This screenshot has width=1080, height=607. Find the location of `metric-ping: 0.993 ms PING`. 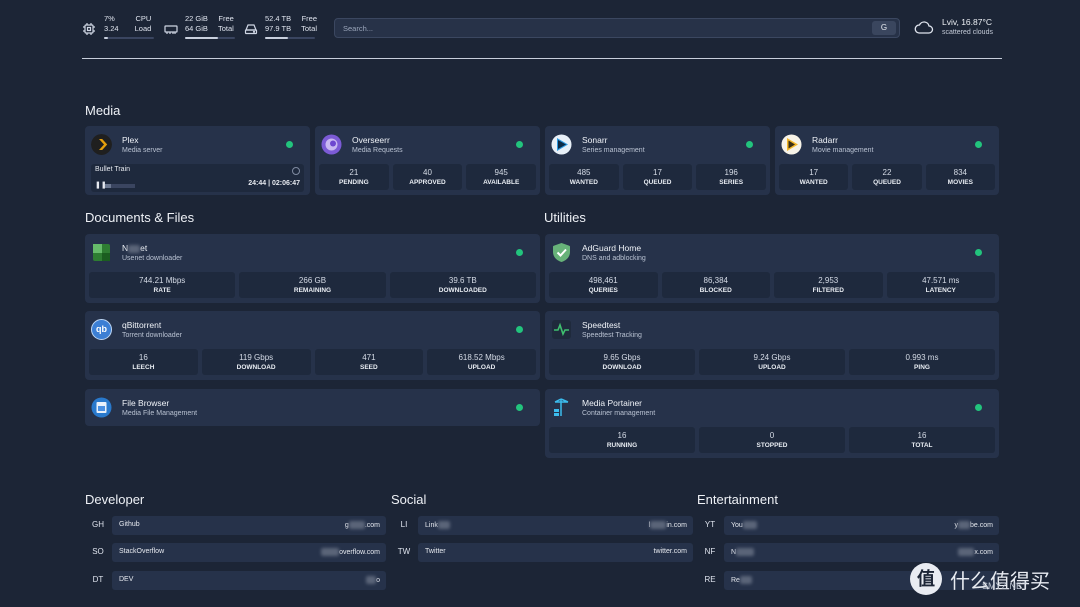

metric-ping: 0.993 ms PING is located at coordinates (922, 362).